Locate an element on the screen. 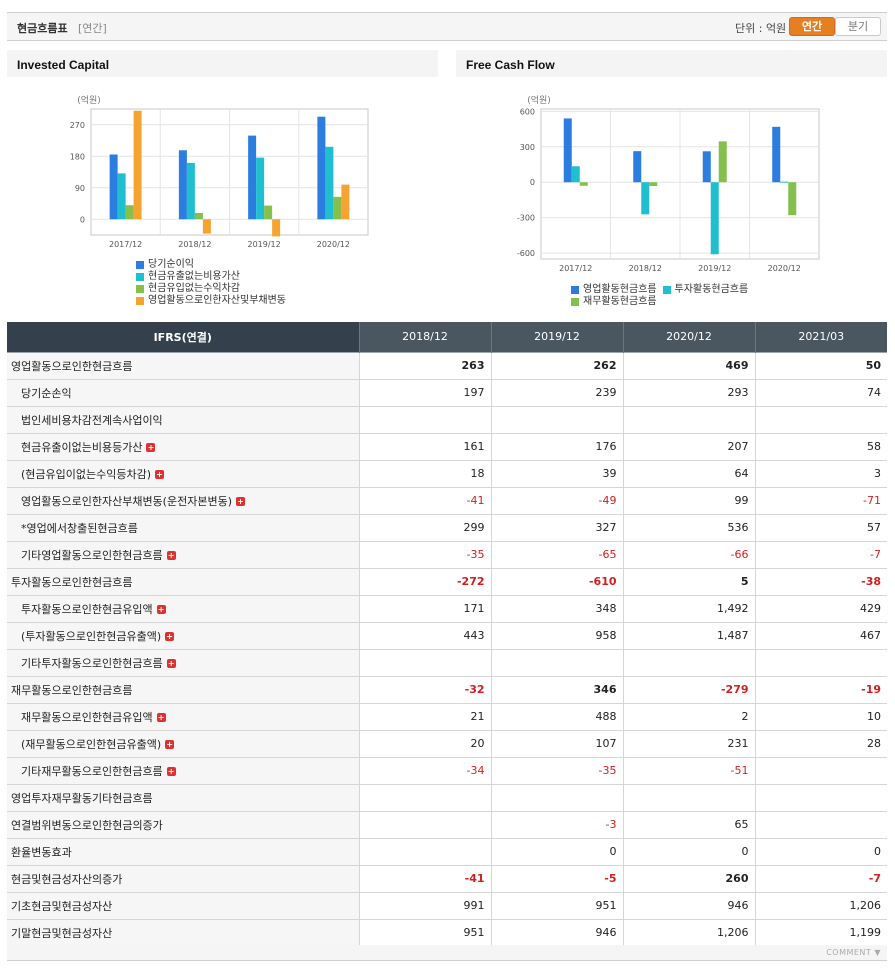 The height and width of the screenshot is (972, 895). table-row: 당기순손익 197 239 293 74 is located at coordinates (447, 393).